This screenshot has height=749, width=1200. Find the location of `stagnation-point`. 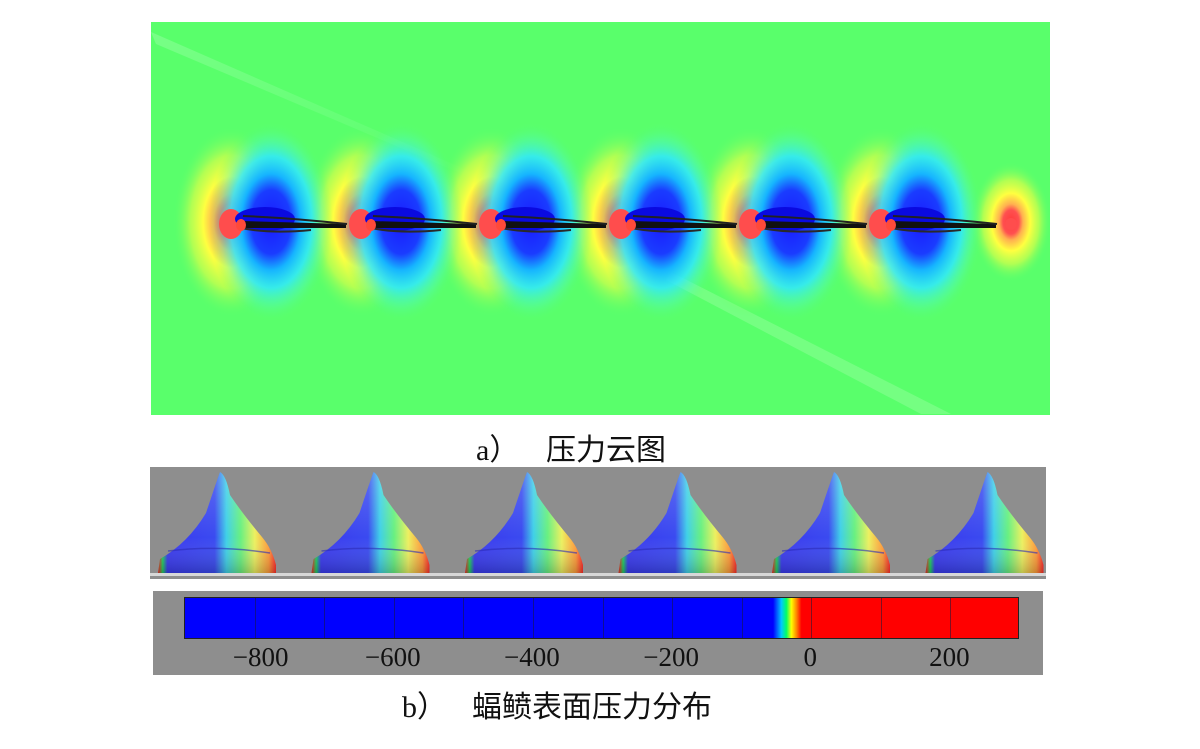

stagnation-point is located at coordinates (1011, 224).